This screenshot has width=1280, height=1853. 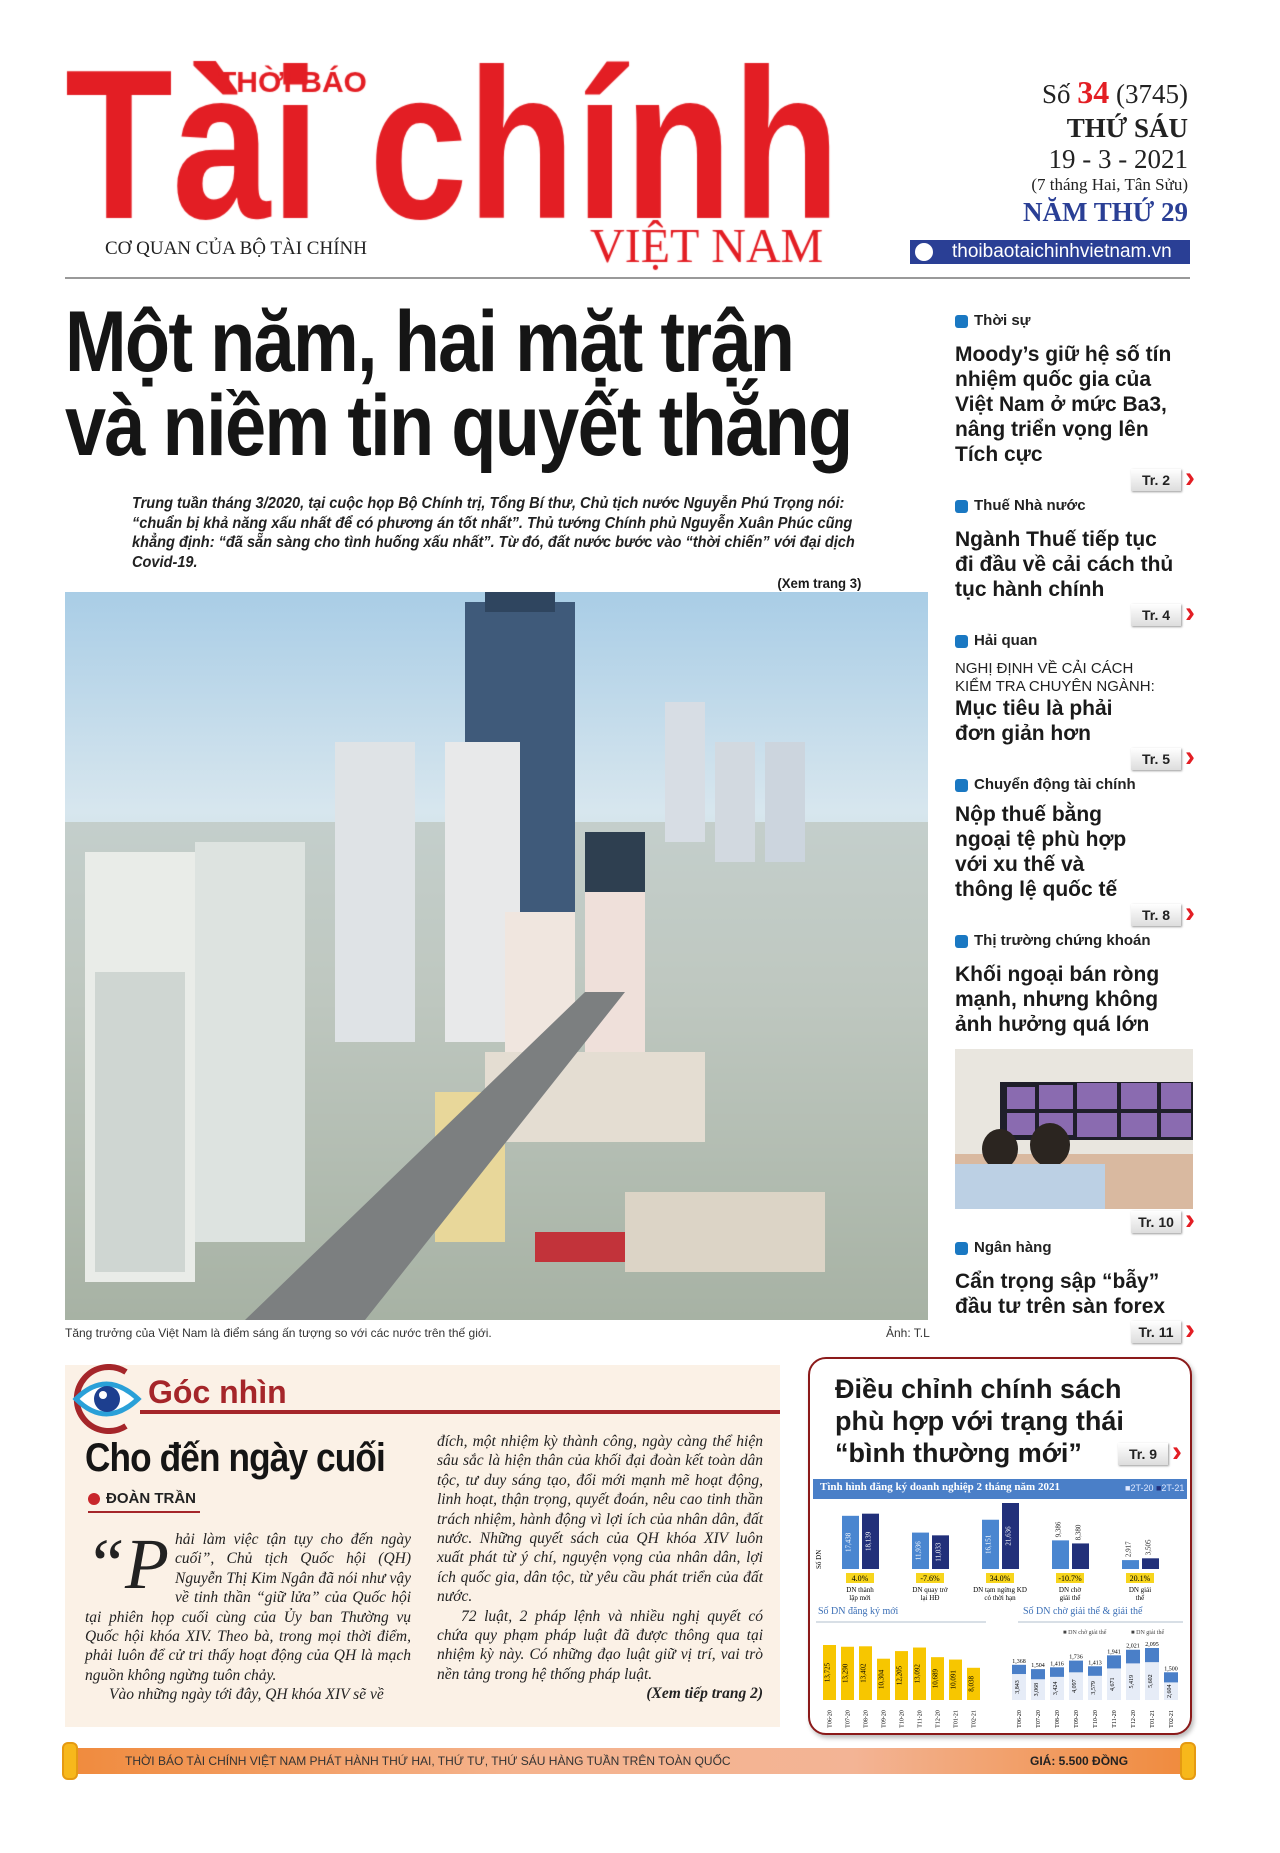 What do you see at coordinates (1170, 1691) in the screenshot?
I see `bar-value-label: 2,604` at bounding box center [1170, 1691].